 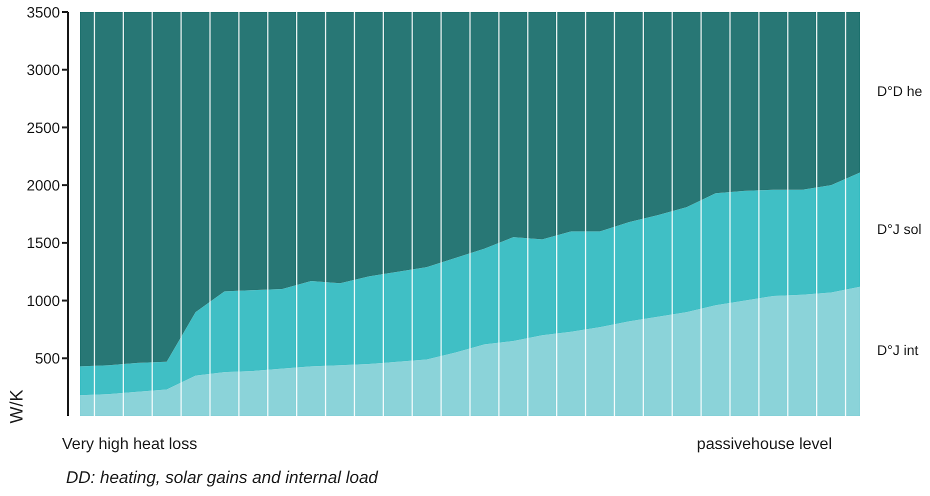 I want to click on text: Very high heat loss, so click(x=130, y=445).